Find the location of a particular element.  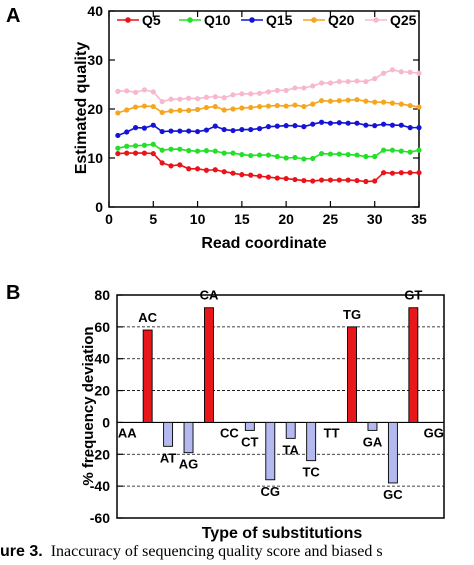

y-tick-label: 80 is located at coordinates (102, 295).